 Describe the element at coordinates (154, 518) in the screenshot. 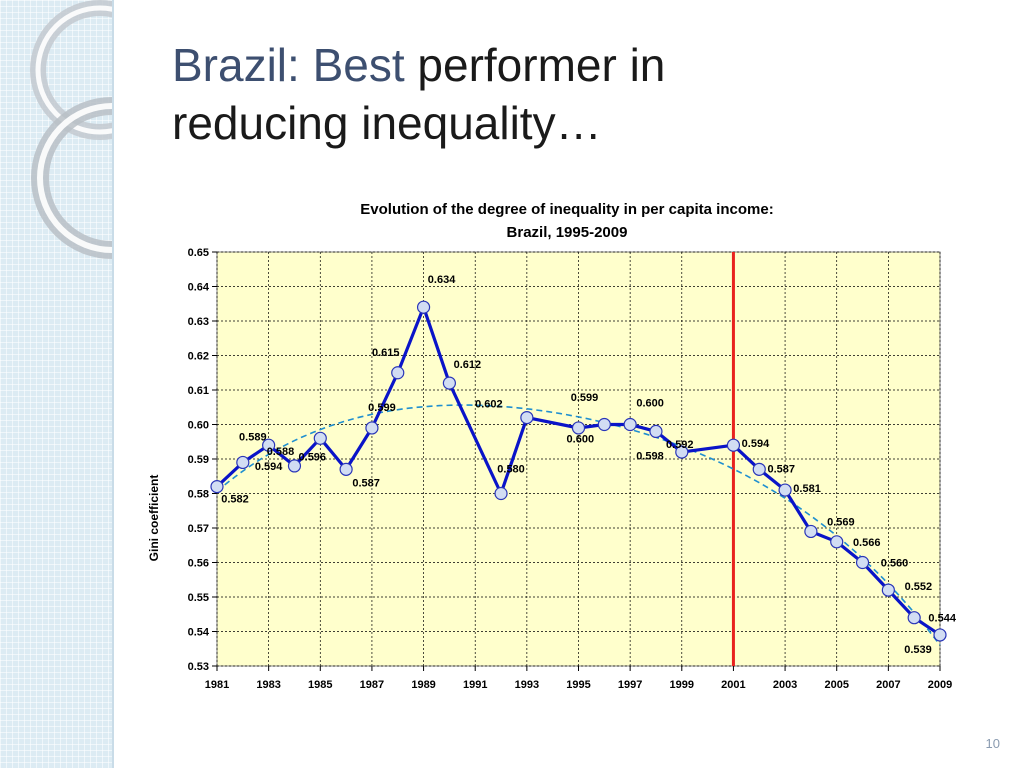

I see `y-axis-label: Gini coefficient` at that location.